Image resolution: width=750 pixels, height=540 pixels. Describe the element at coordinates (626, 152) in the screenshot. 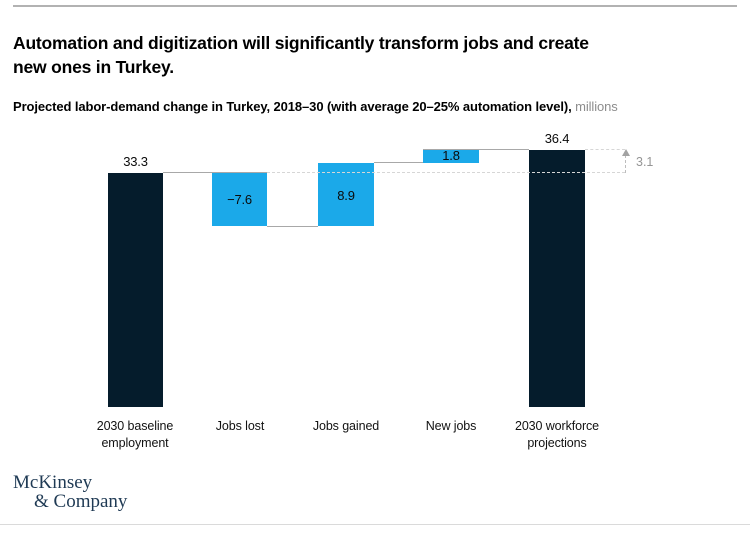

I see `arrow-up-icon` at that location.